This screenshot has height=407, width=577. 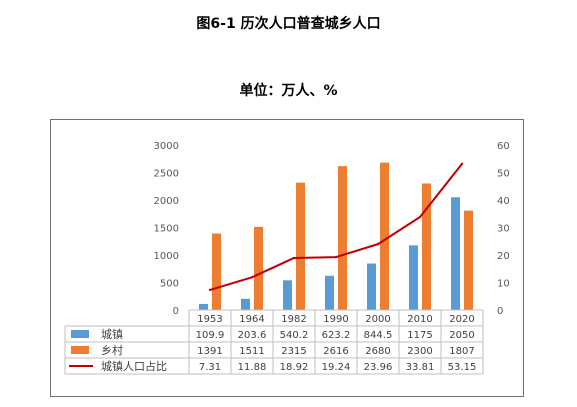 What do you see at coordinates (377, 319) in the screenshot?
I see `x-category-label: 2000` at bounding box center [377, 319].